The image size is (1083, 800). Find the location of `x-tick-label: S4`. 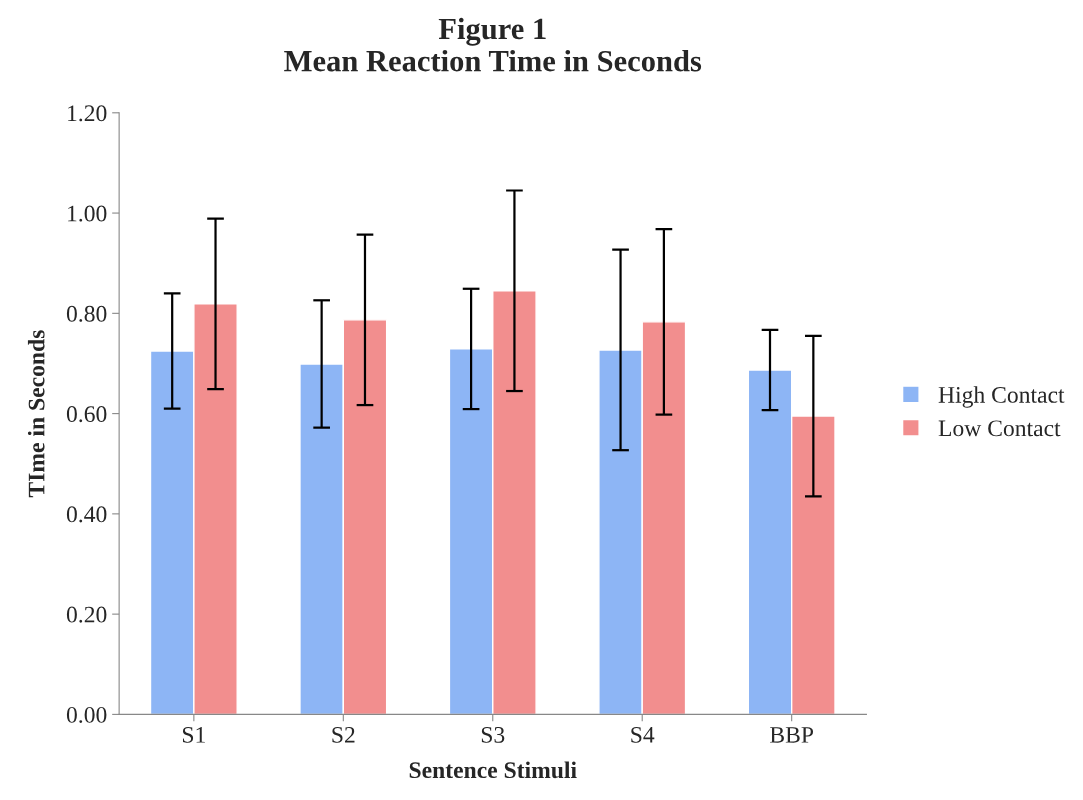

x-tick-label: S4 is located at coordinates (643, 734).